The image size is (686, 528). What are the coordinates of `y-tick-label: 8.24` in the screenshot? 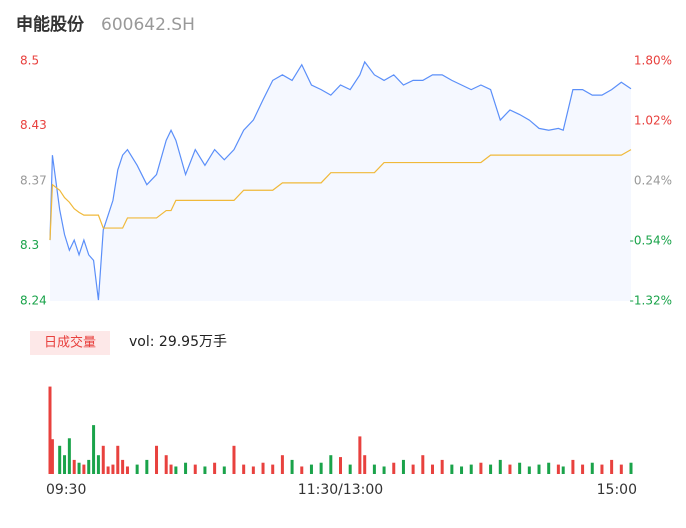 It's located at (33, 301).